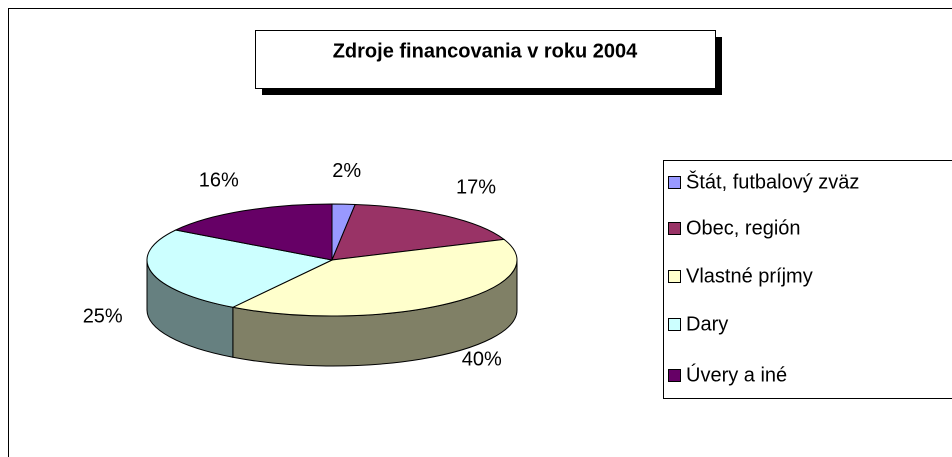  What do you see at coordinates (743, 228) in the screenshot?
I see `legend-label: Obec, región` at bounding box center [743, 228].